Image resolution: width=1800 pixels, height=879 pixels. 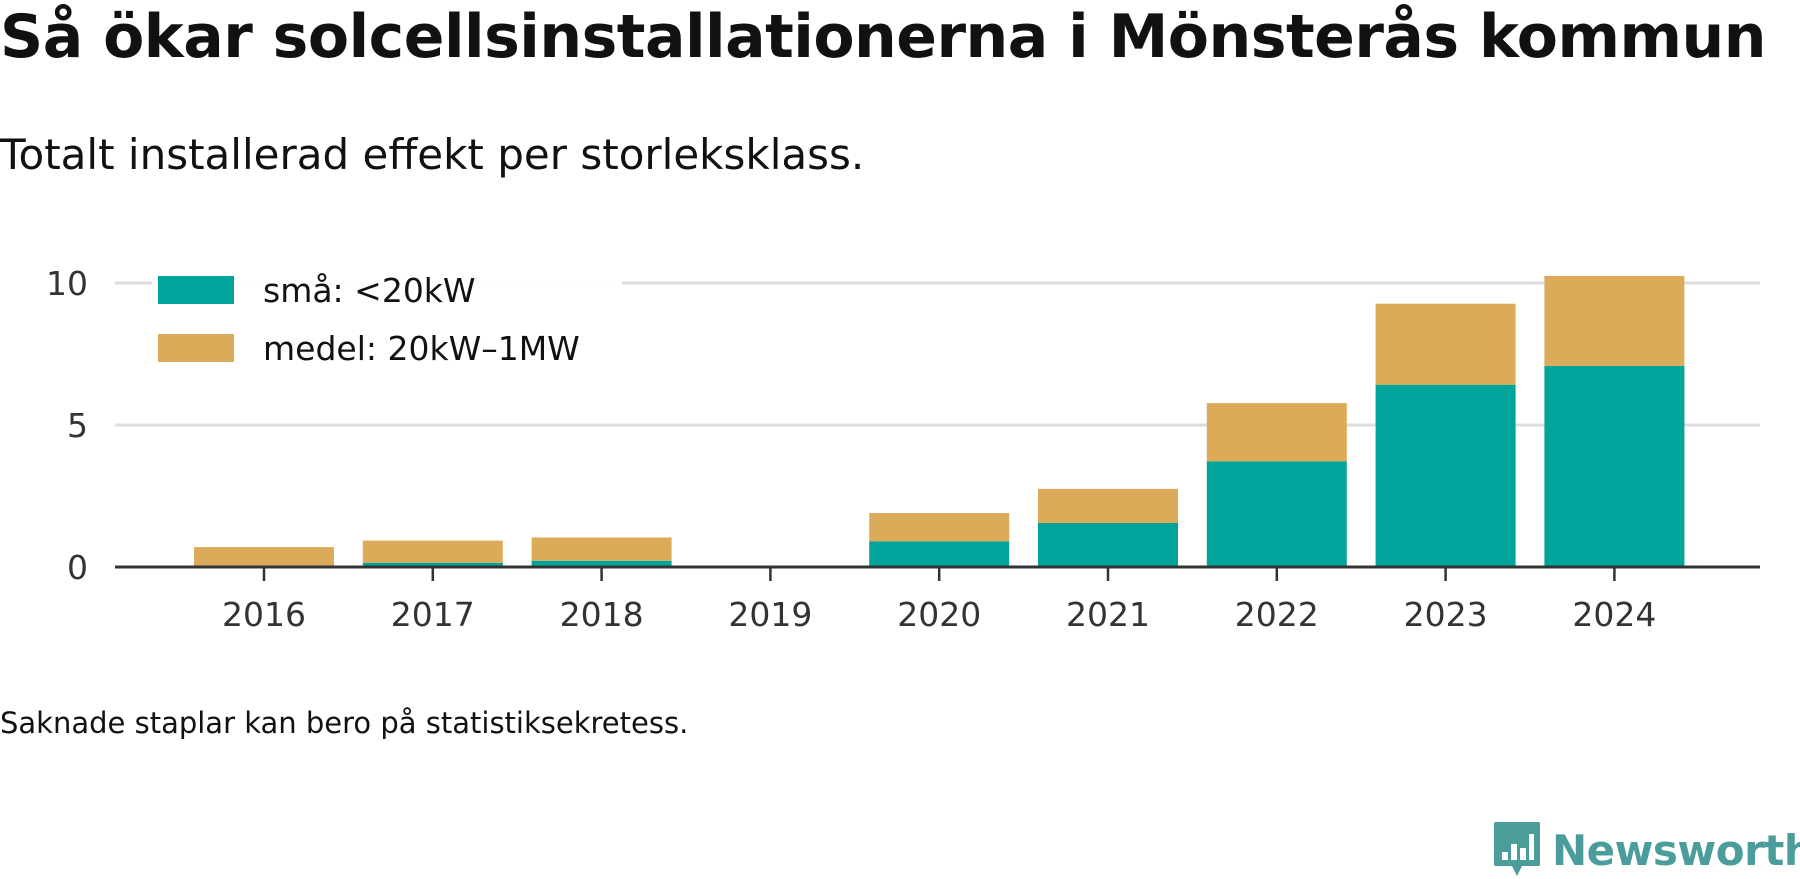 I want to click on legend-label: små: <20kW, so click(x=369, y=290).